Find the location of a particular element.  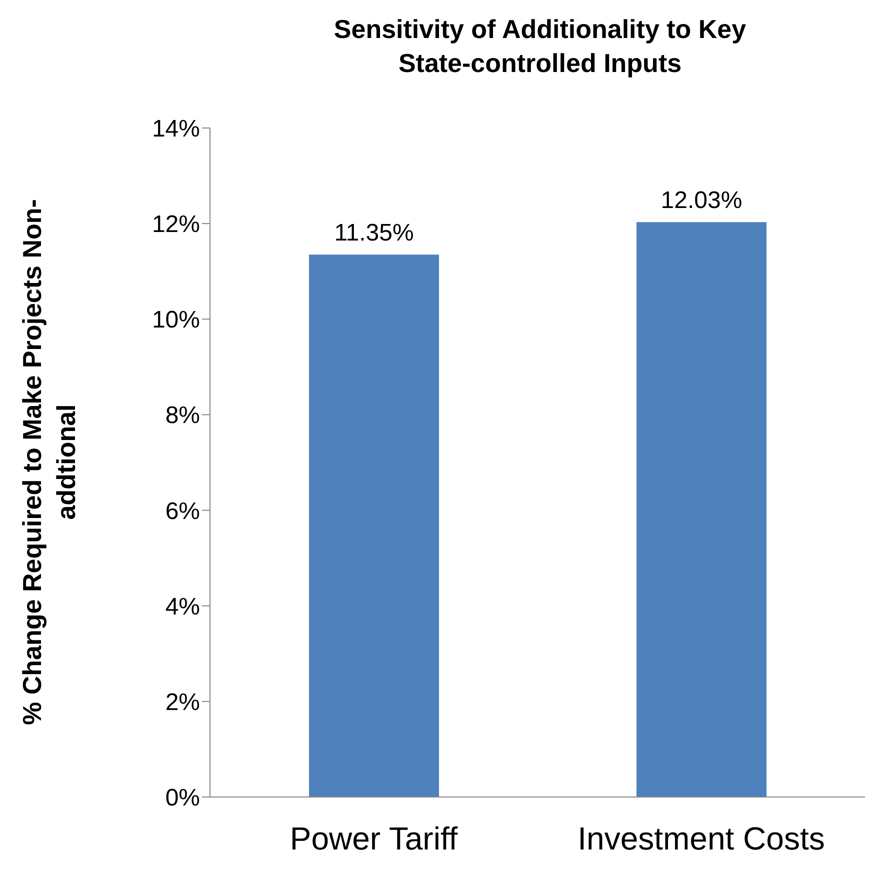

y-tick-label: 4% is located at coordinates (182, 606).